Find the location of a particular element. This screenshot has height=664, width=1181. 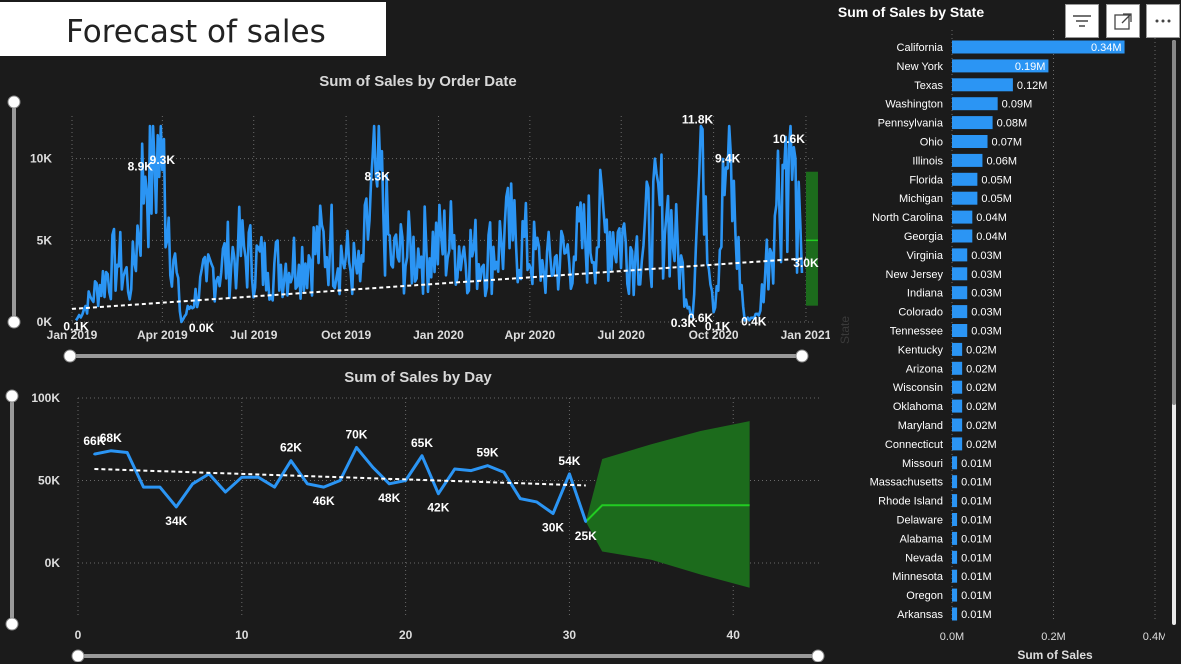

x-tick-label: Oct 2019 is located at coordinates (346, 335).